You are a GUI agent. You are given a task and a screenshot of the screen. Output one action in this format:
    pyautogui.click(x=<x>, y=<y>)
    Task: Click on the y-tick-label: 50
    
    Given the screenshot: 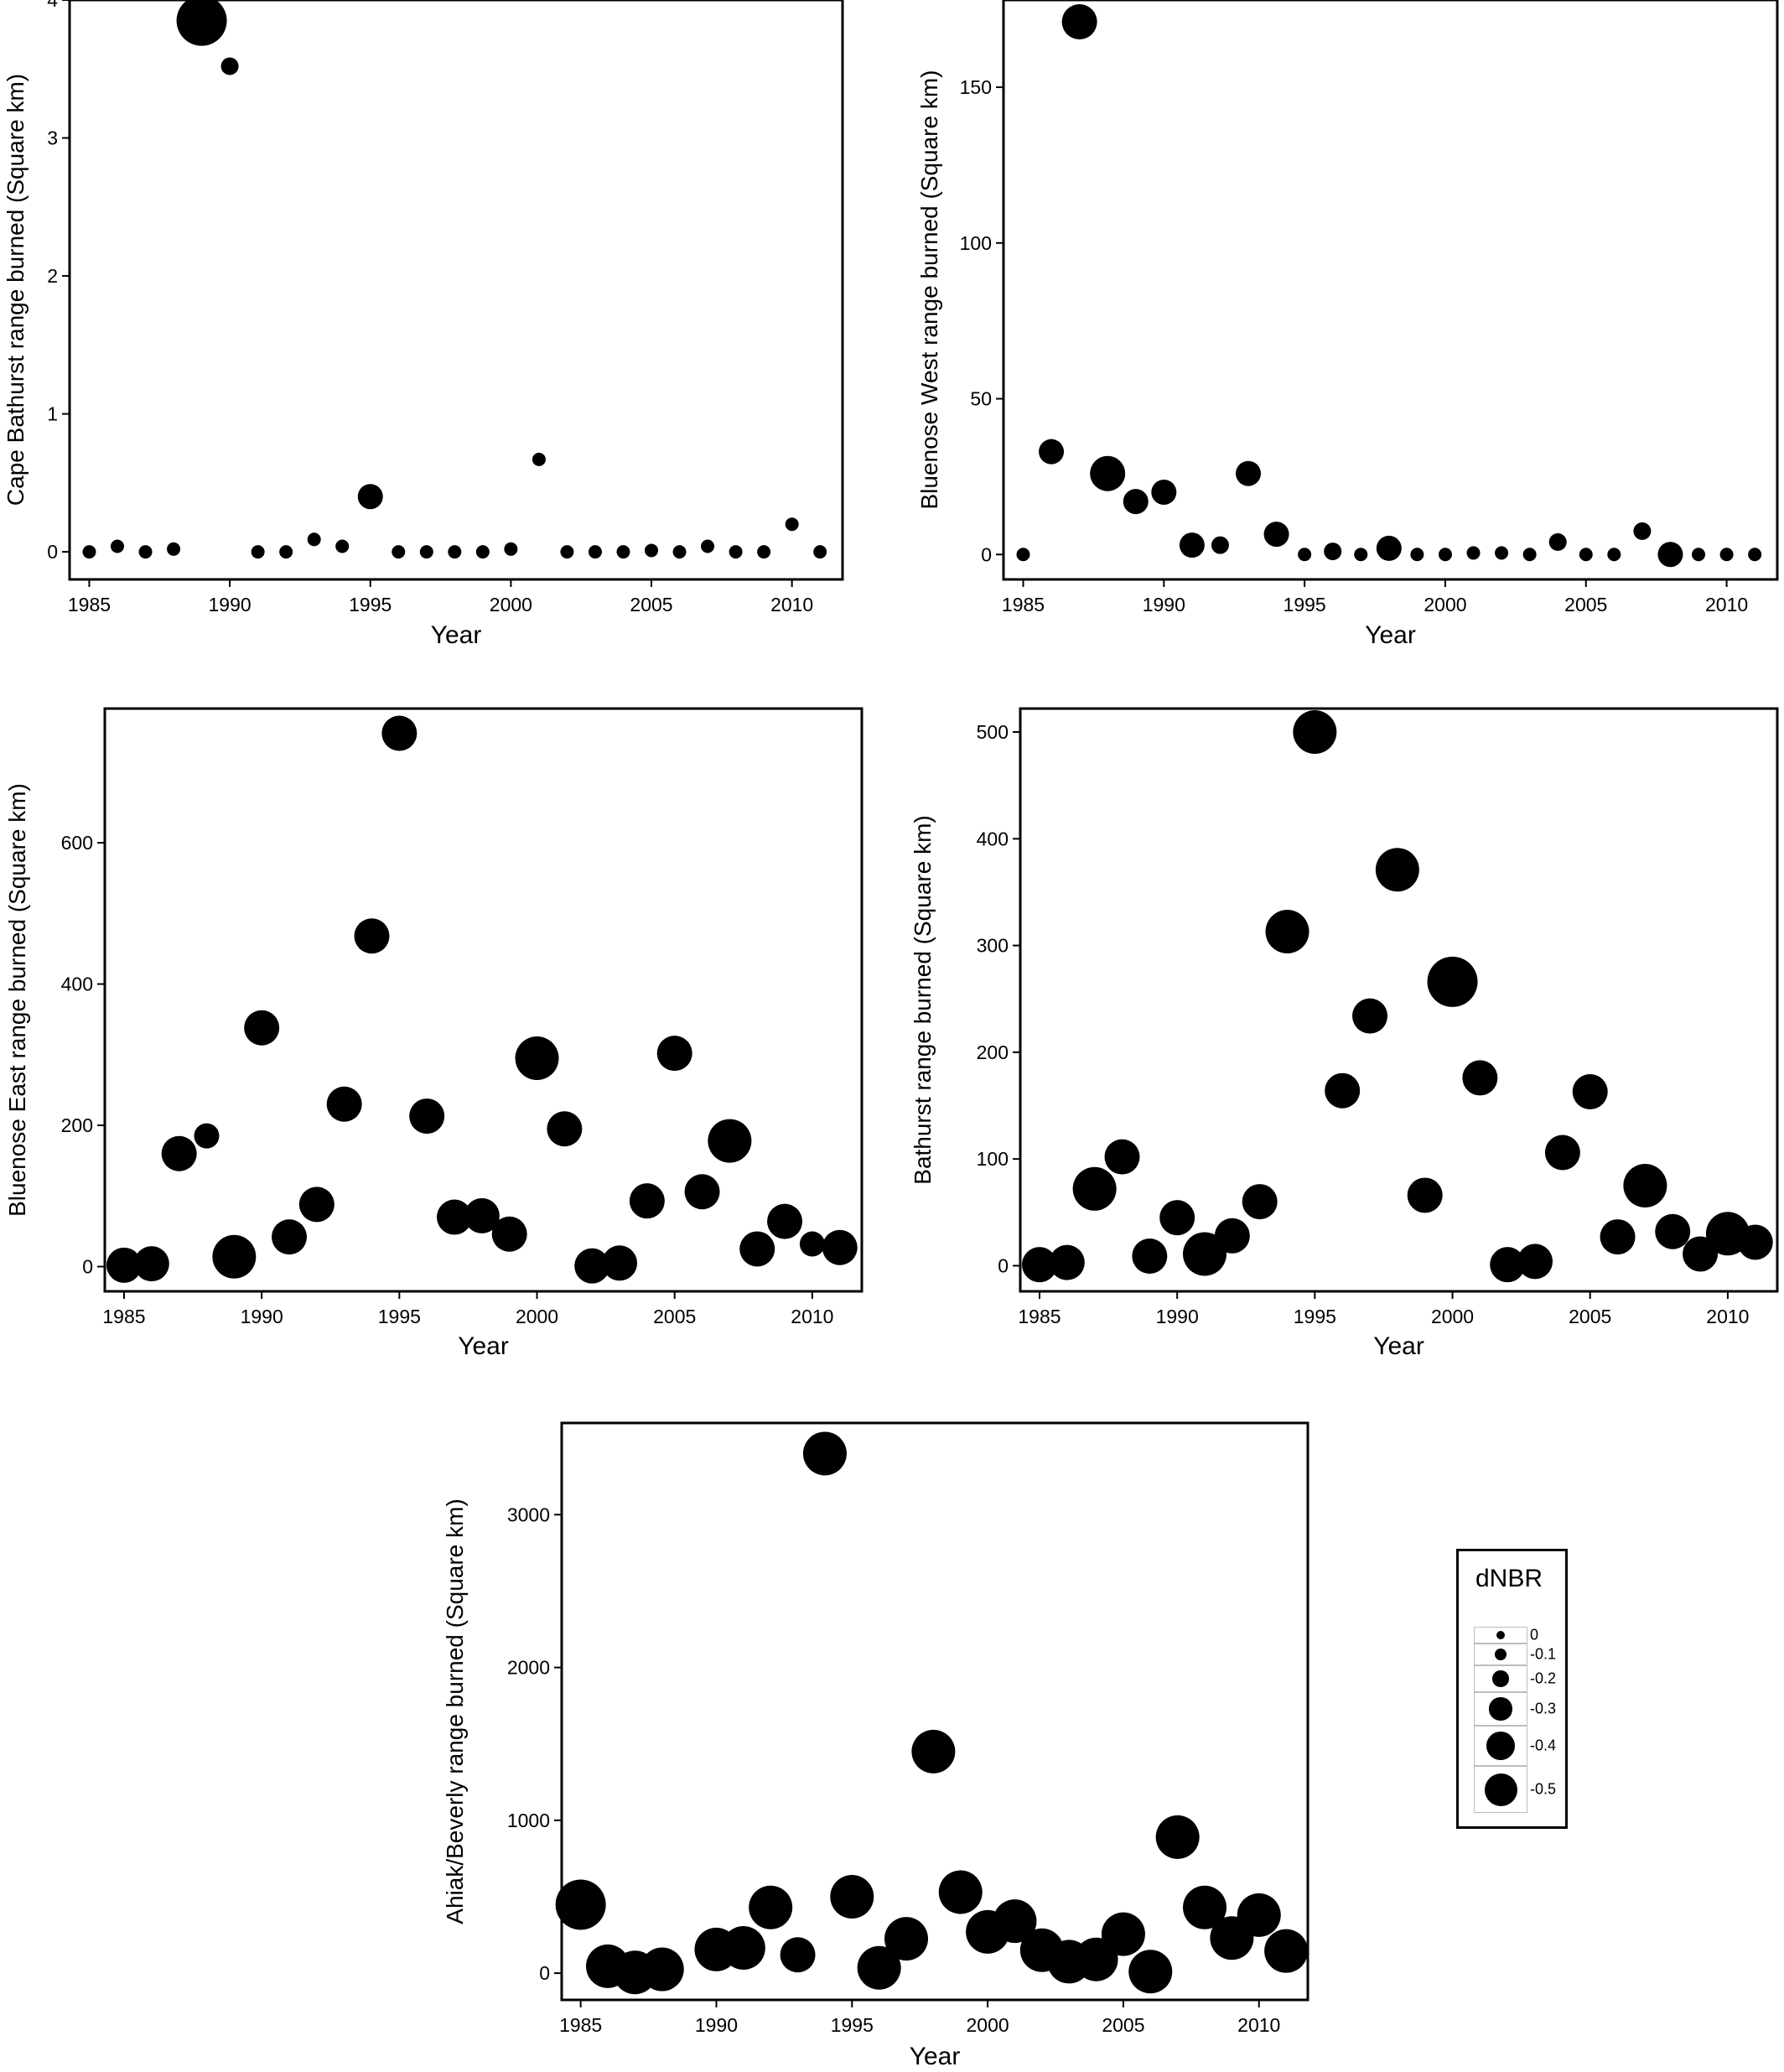 What is the action you would take?
    pyautogui.click(x=981, y=399)
    